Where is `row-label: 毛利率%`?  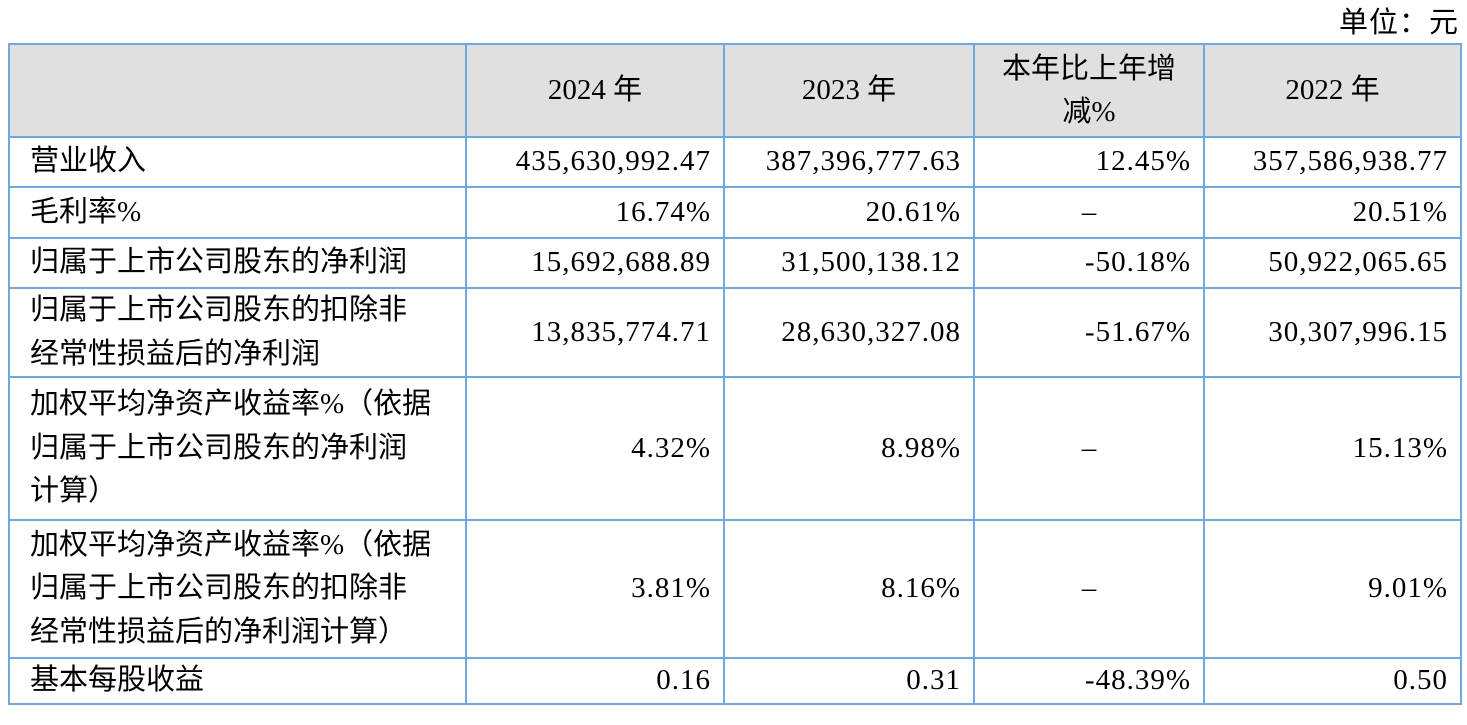
row-label: 毛利率% is located at coordinates (237, 212).